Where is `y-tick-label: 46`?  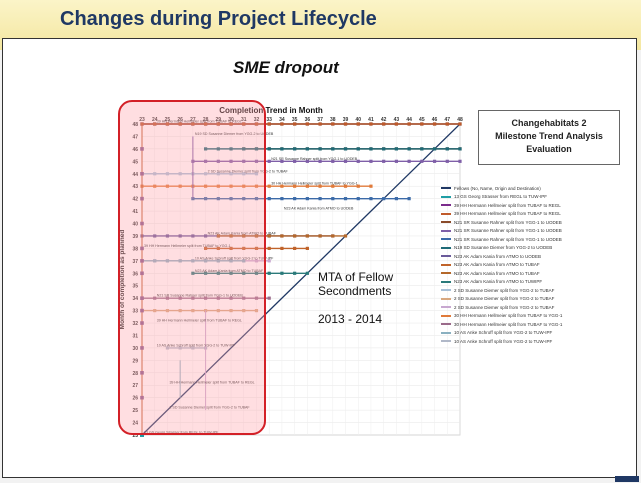 y-tick-label: 46 is located at coordinates (135, 150).